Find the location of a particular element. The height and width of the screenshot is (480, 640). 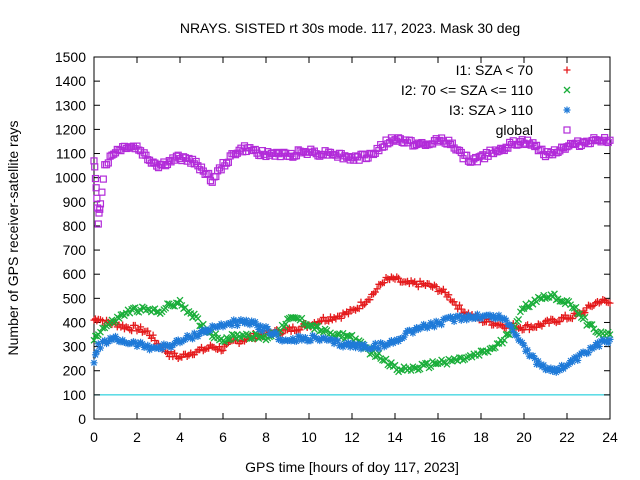

legend-label: I1: SZA < 70 is located at coordinates (495, 70).